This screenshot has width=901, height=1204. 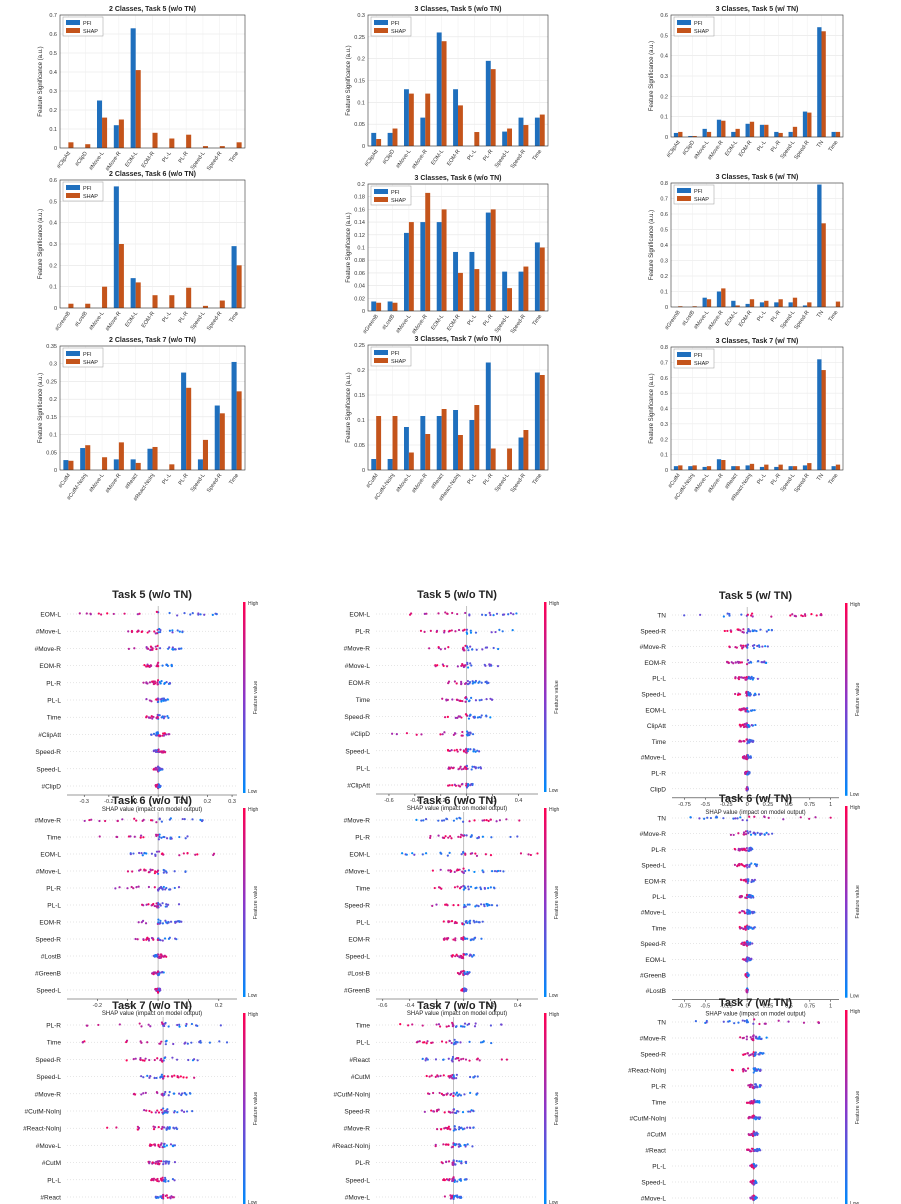 I want to click on feature-label: #Move-R, so click(x=357, y=649).